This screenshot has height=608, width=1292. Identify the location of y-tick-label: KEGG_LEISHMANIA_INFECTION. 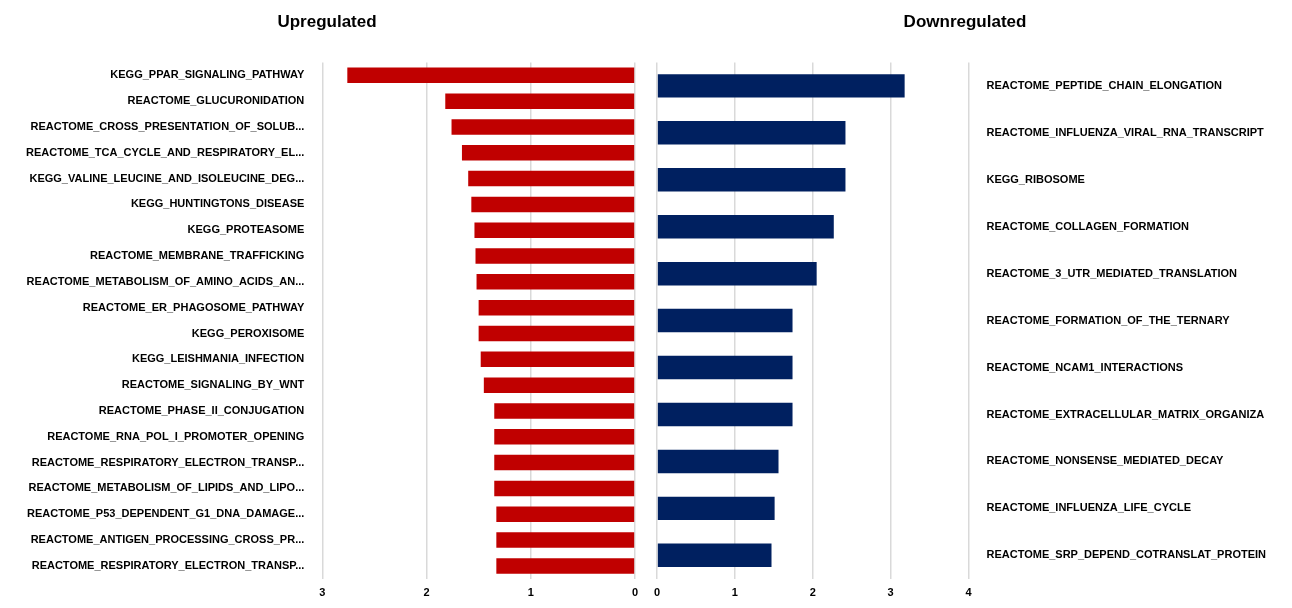
(218, 358).